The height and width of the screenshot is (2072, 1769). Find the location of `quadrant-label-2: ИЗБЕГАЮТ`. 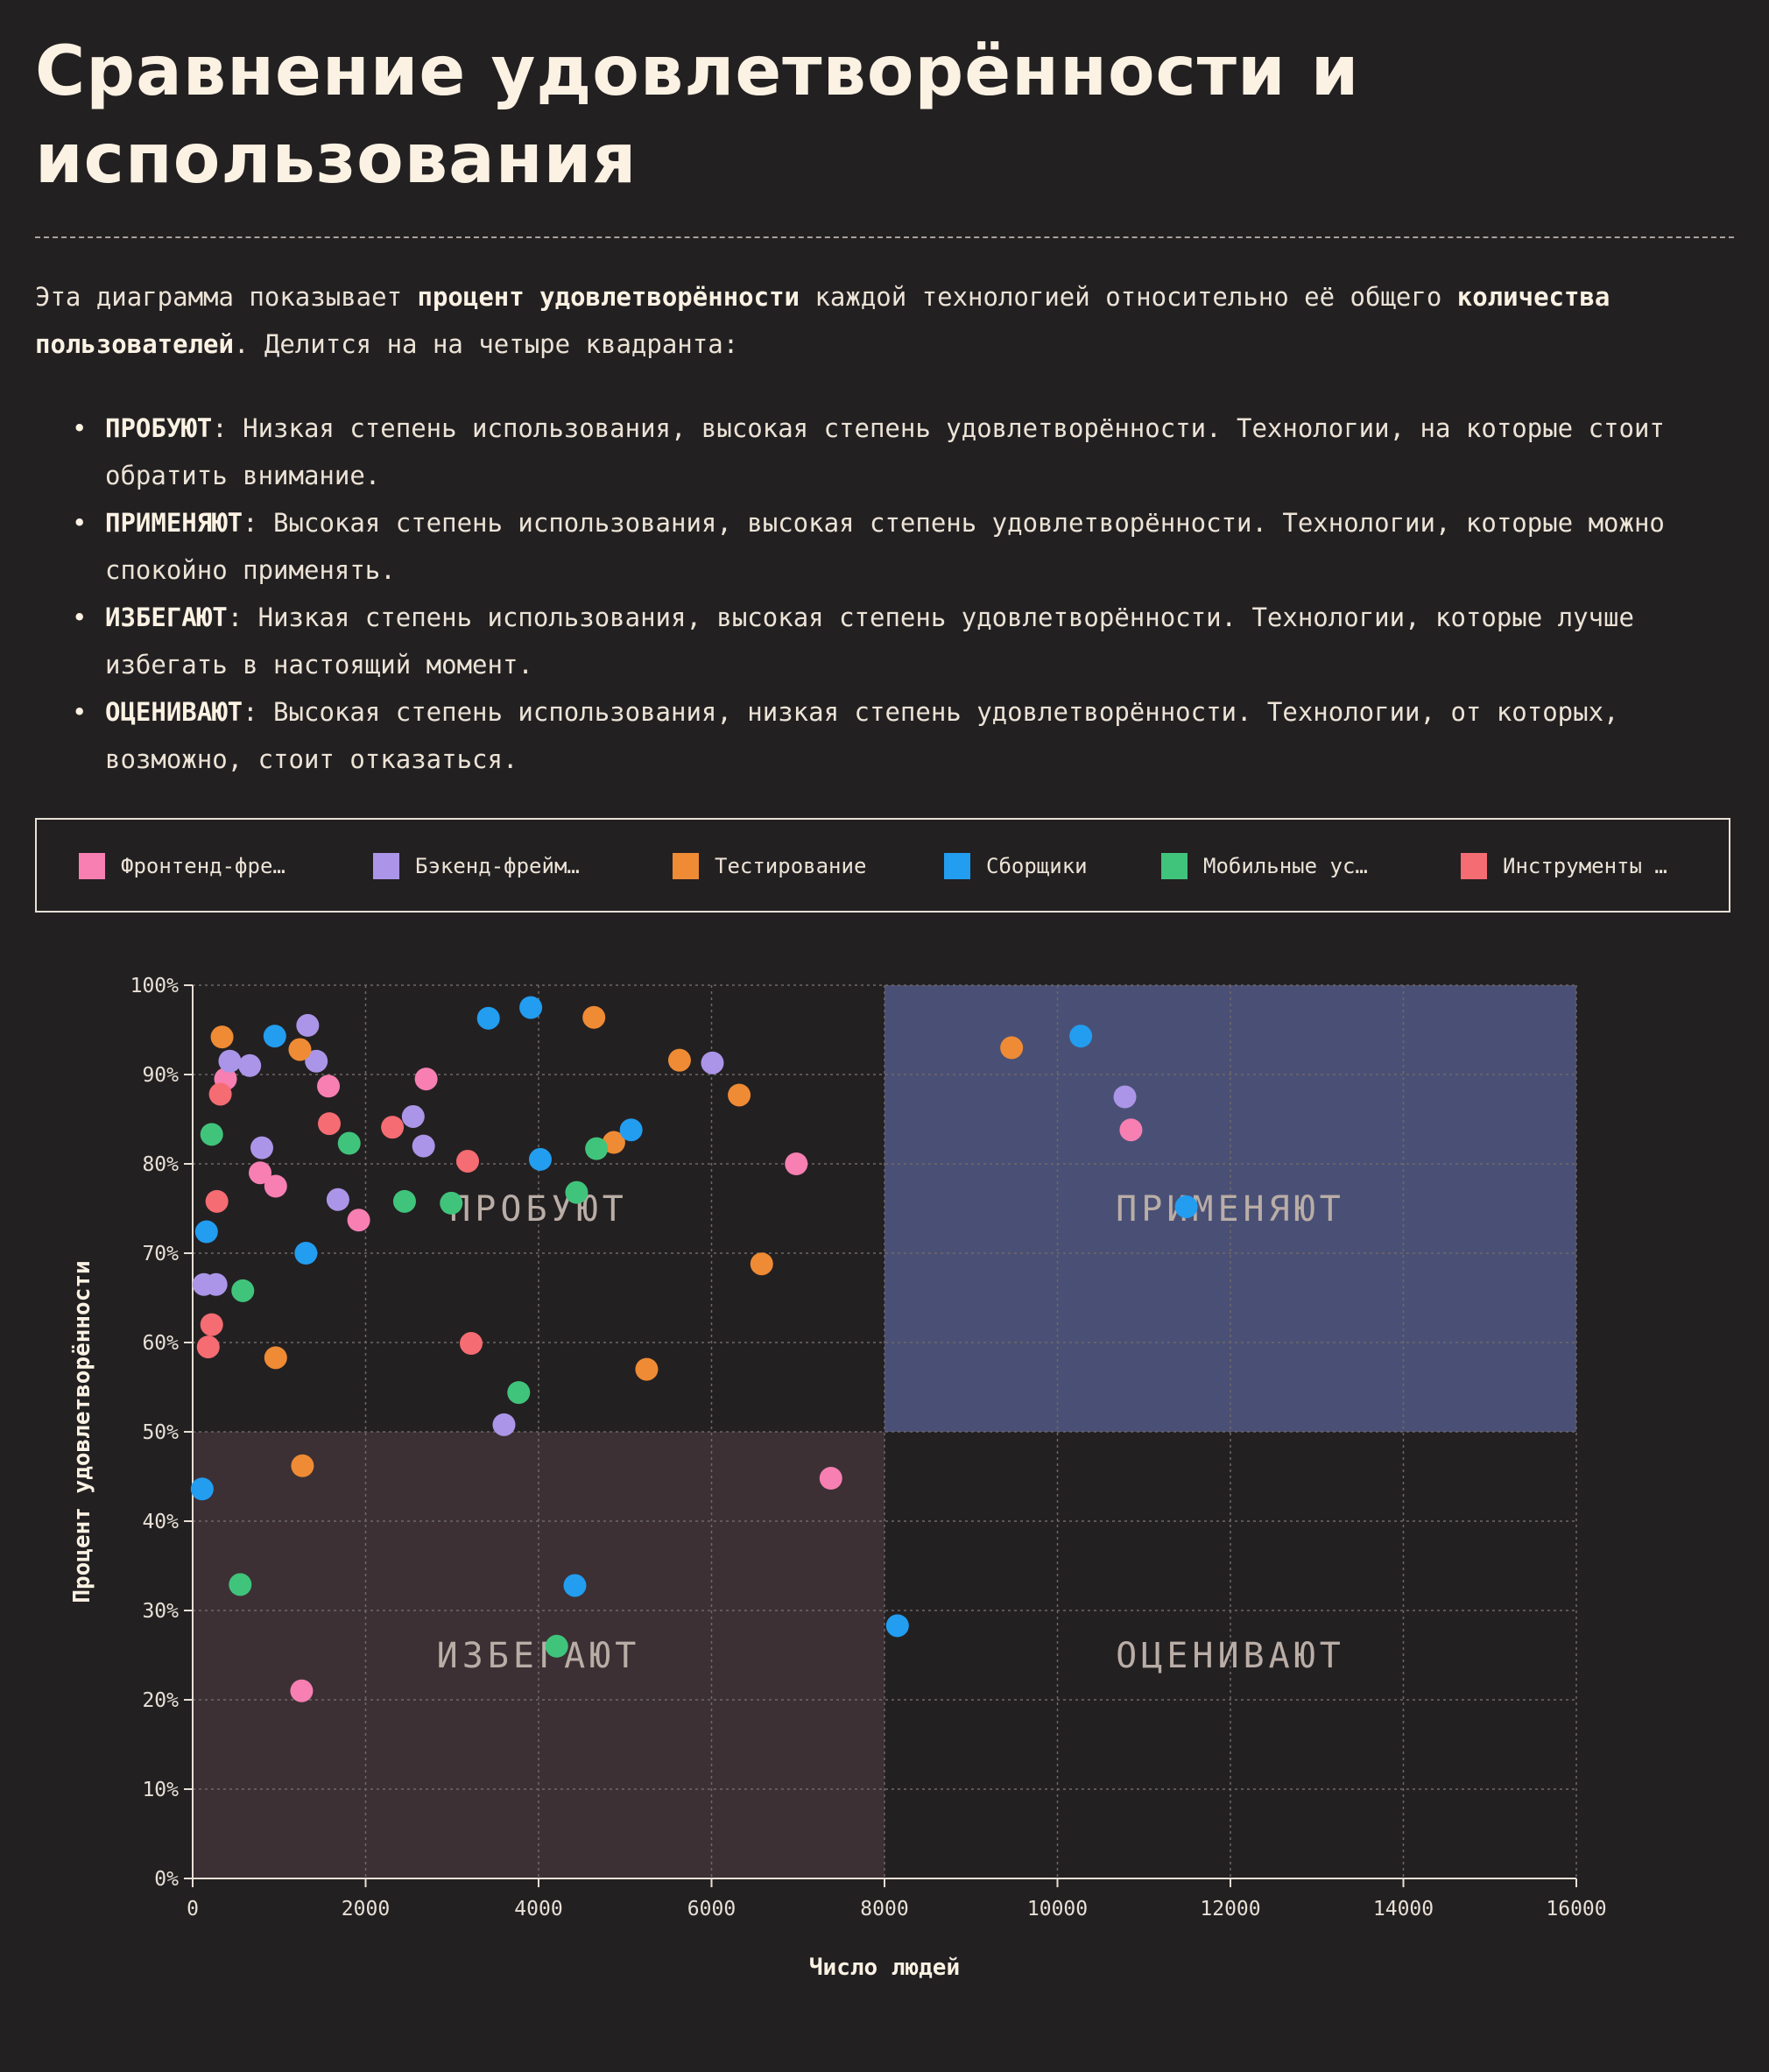

quadrant-label-2: ИЗБЕГАЮТ is located at coordinates (539, 1656).